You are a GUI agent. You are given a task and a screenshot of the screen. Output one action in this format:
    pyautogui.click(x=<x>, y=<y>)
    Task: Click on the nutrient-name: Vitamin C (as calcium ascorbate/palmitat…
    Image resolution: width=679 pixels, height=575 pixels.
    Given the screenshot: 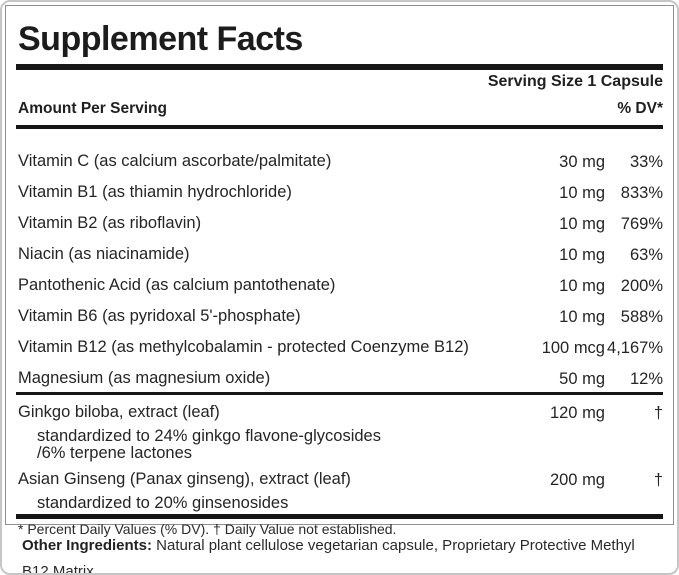 What is the action you would take?
    pyautogui.click(x=175, y=160)
    